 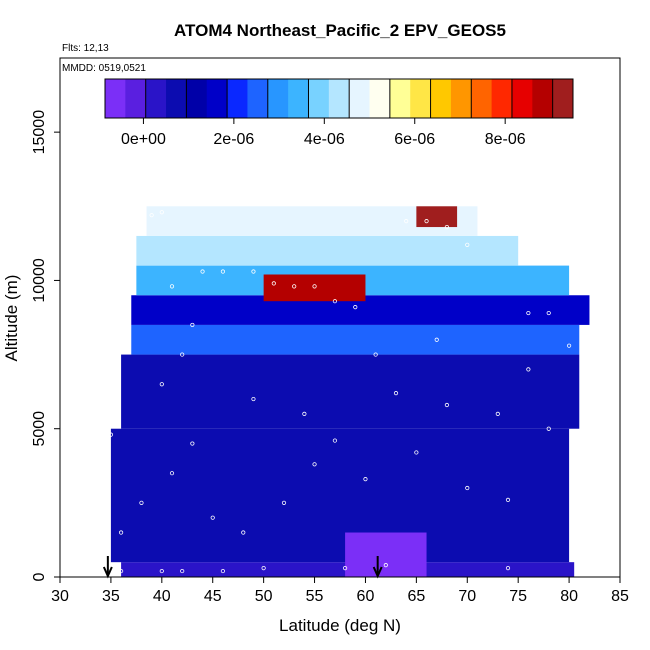 What do you see at coordinates (340, 625) in the screenshot?
I see `x-axis-label: Latitude (deg N)` at bounding box center [340, 625].